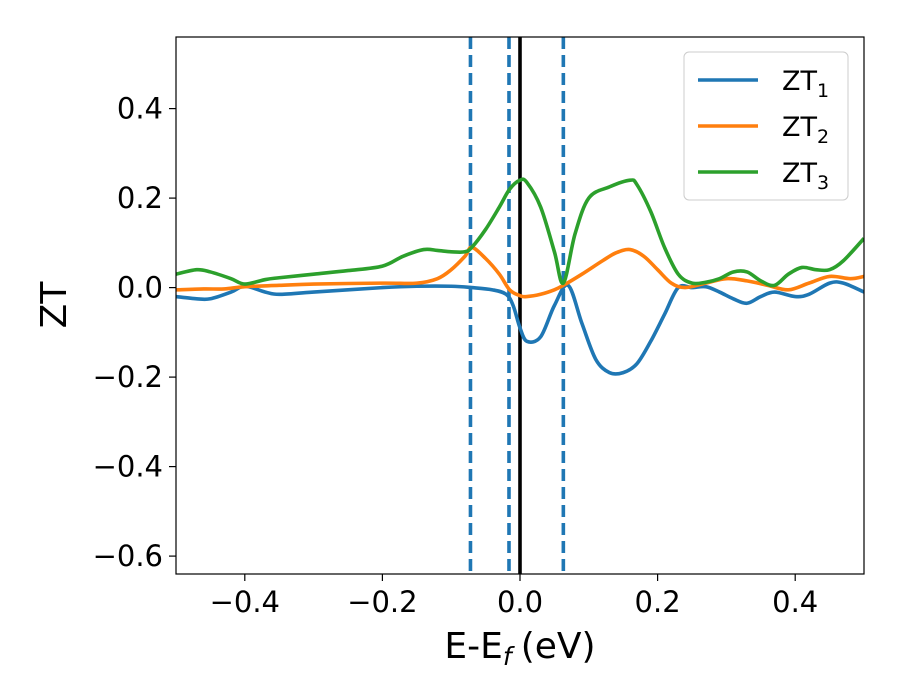  I want to click on series-line-zt2, so click(520, 272).